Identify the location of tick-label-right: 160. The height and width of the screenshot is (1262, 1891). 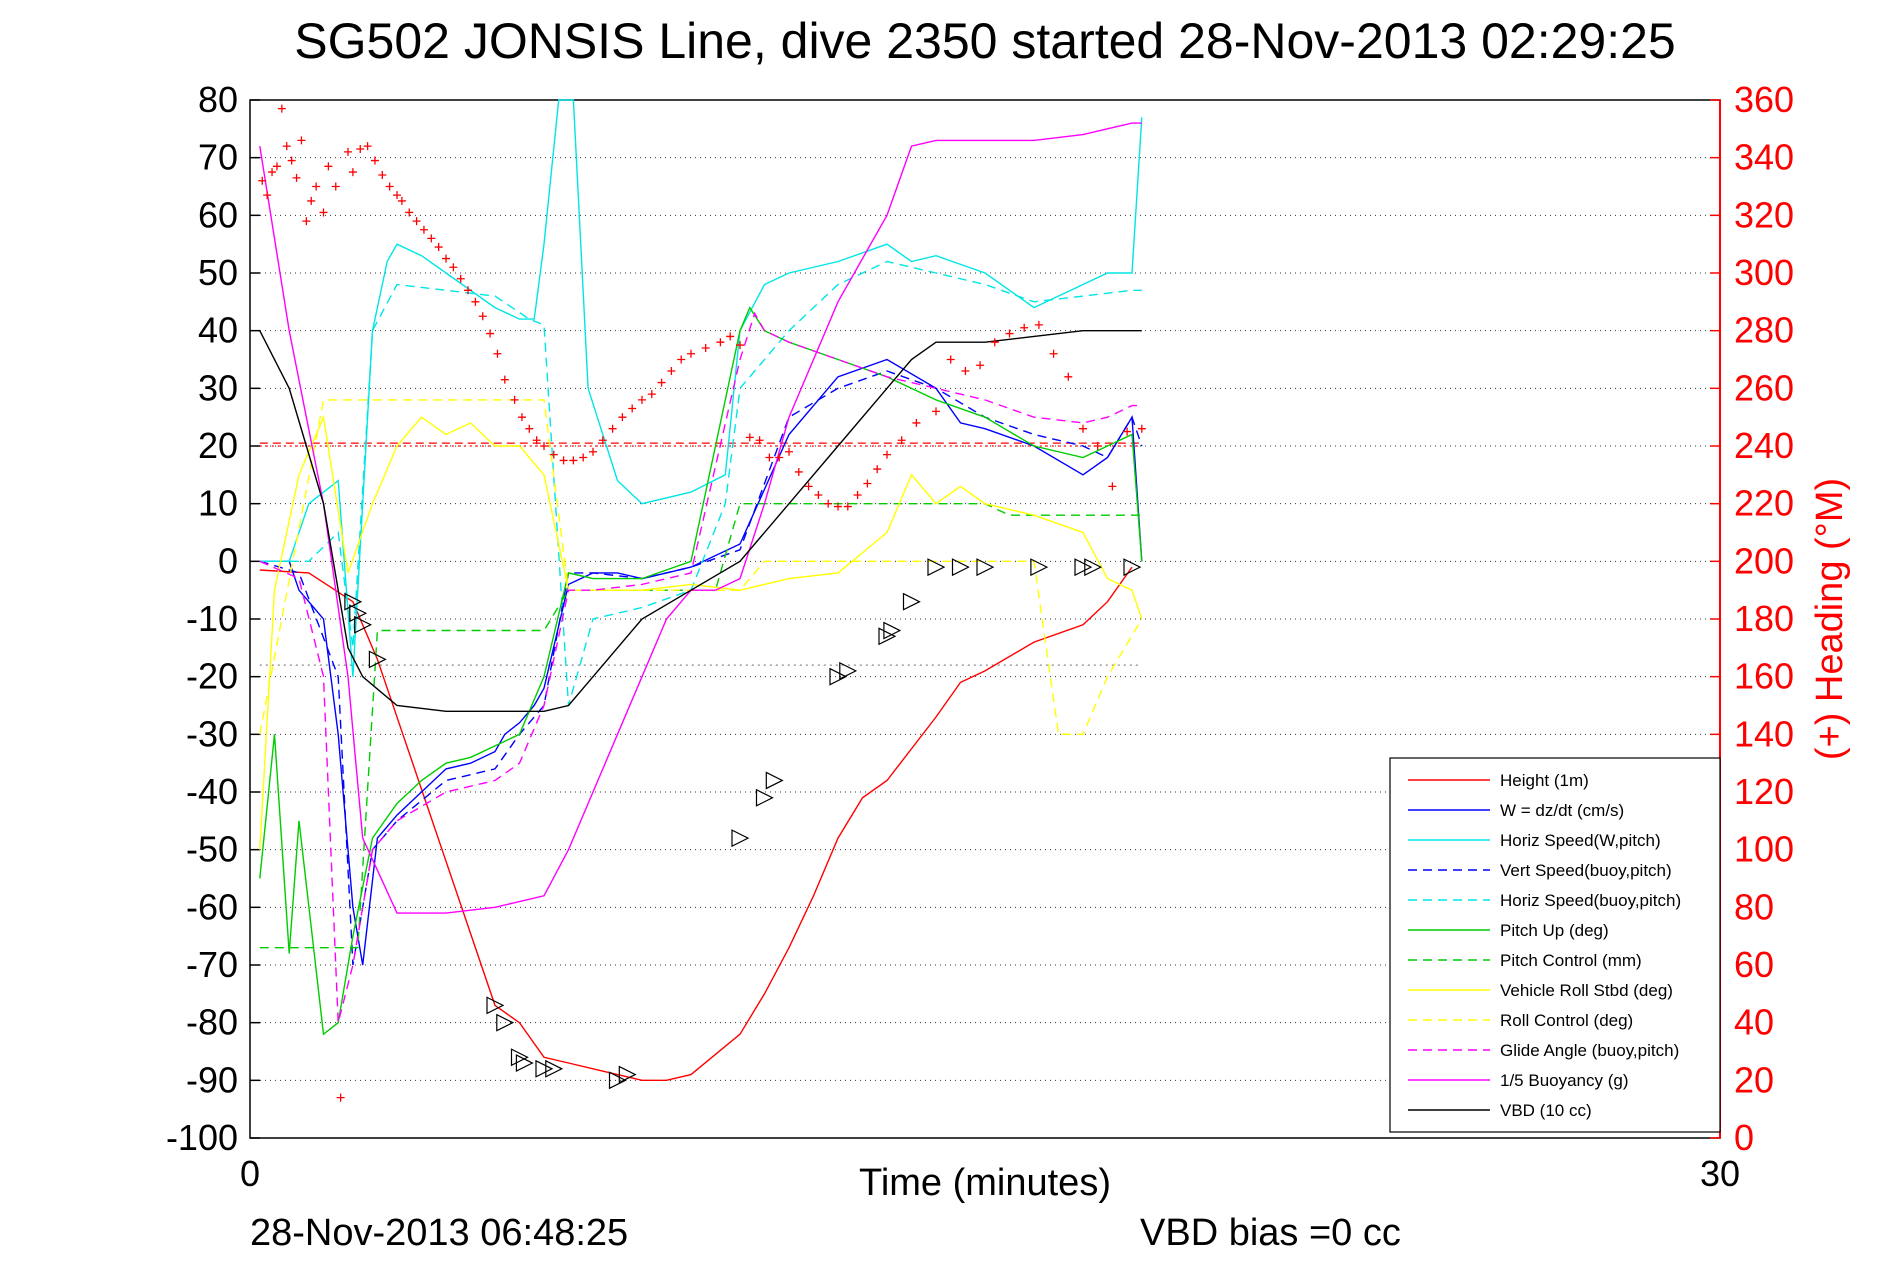
(1764, 676).